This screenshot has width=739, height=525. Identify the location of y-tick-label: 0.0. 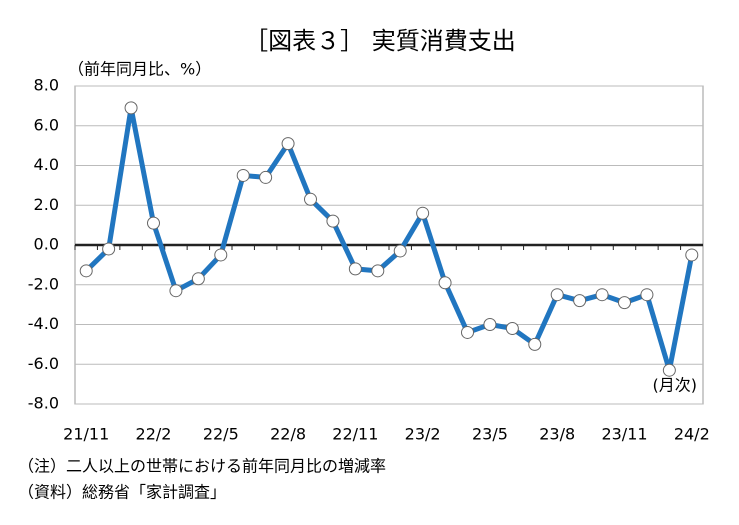
(46, 244).